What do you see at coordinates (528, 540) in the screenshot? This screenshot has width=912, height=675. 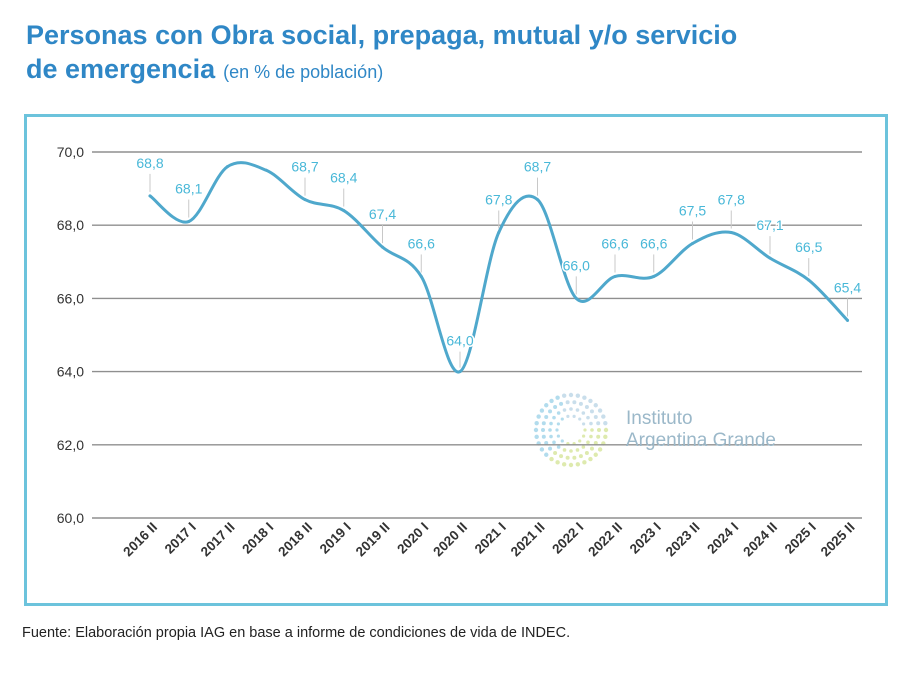 I see `x-tick-label: 2021 II` at bounding box center [528, 540].